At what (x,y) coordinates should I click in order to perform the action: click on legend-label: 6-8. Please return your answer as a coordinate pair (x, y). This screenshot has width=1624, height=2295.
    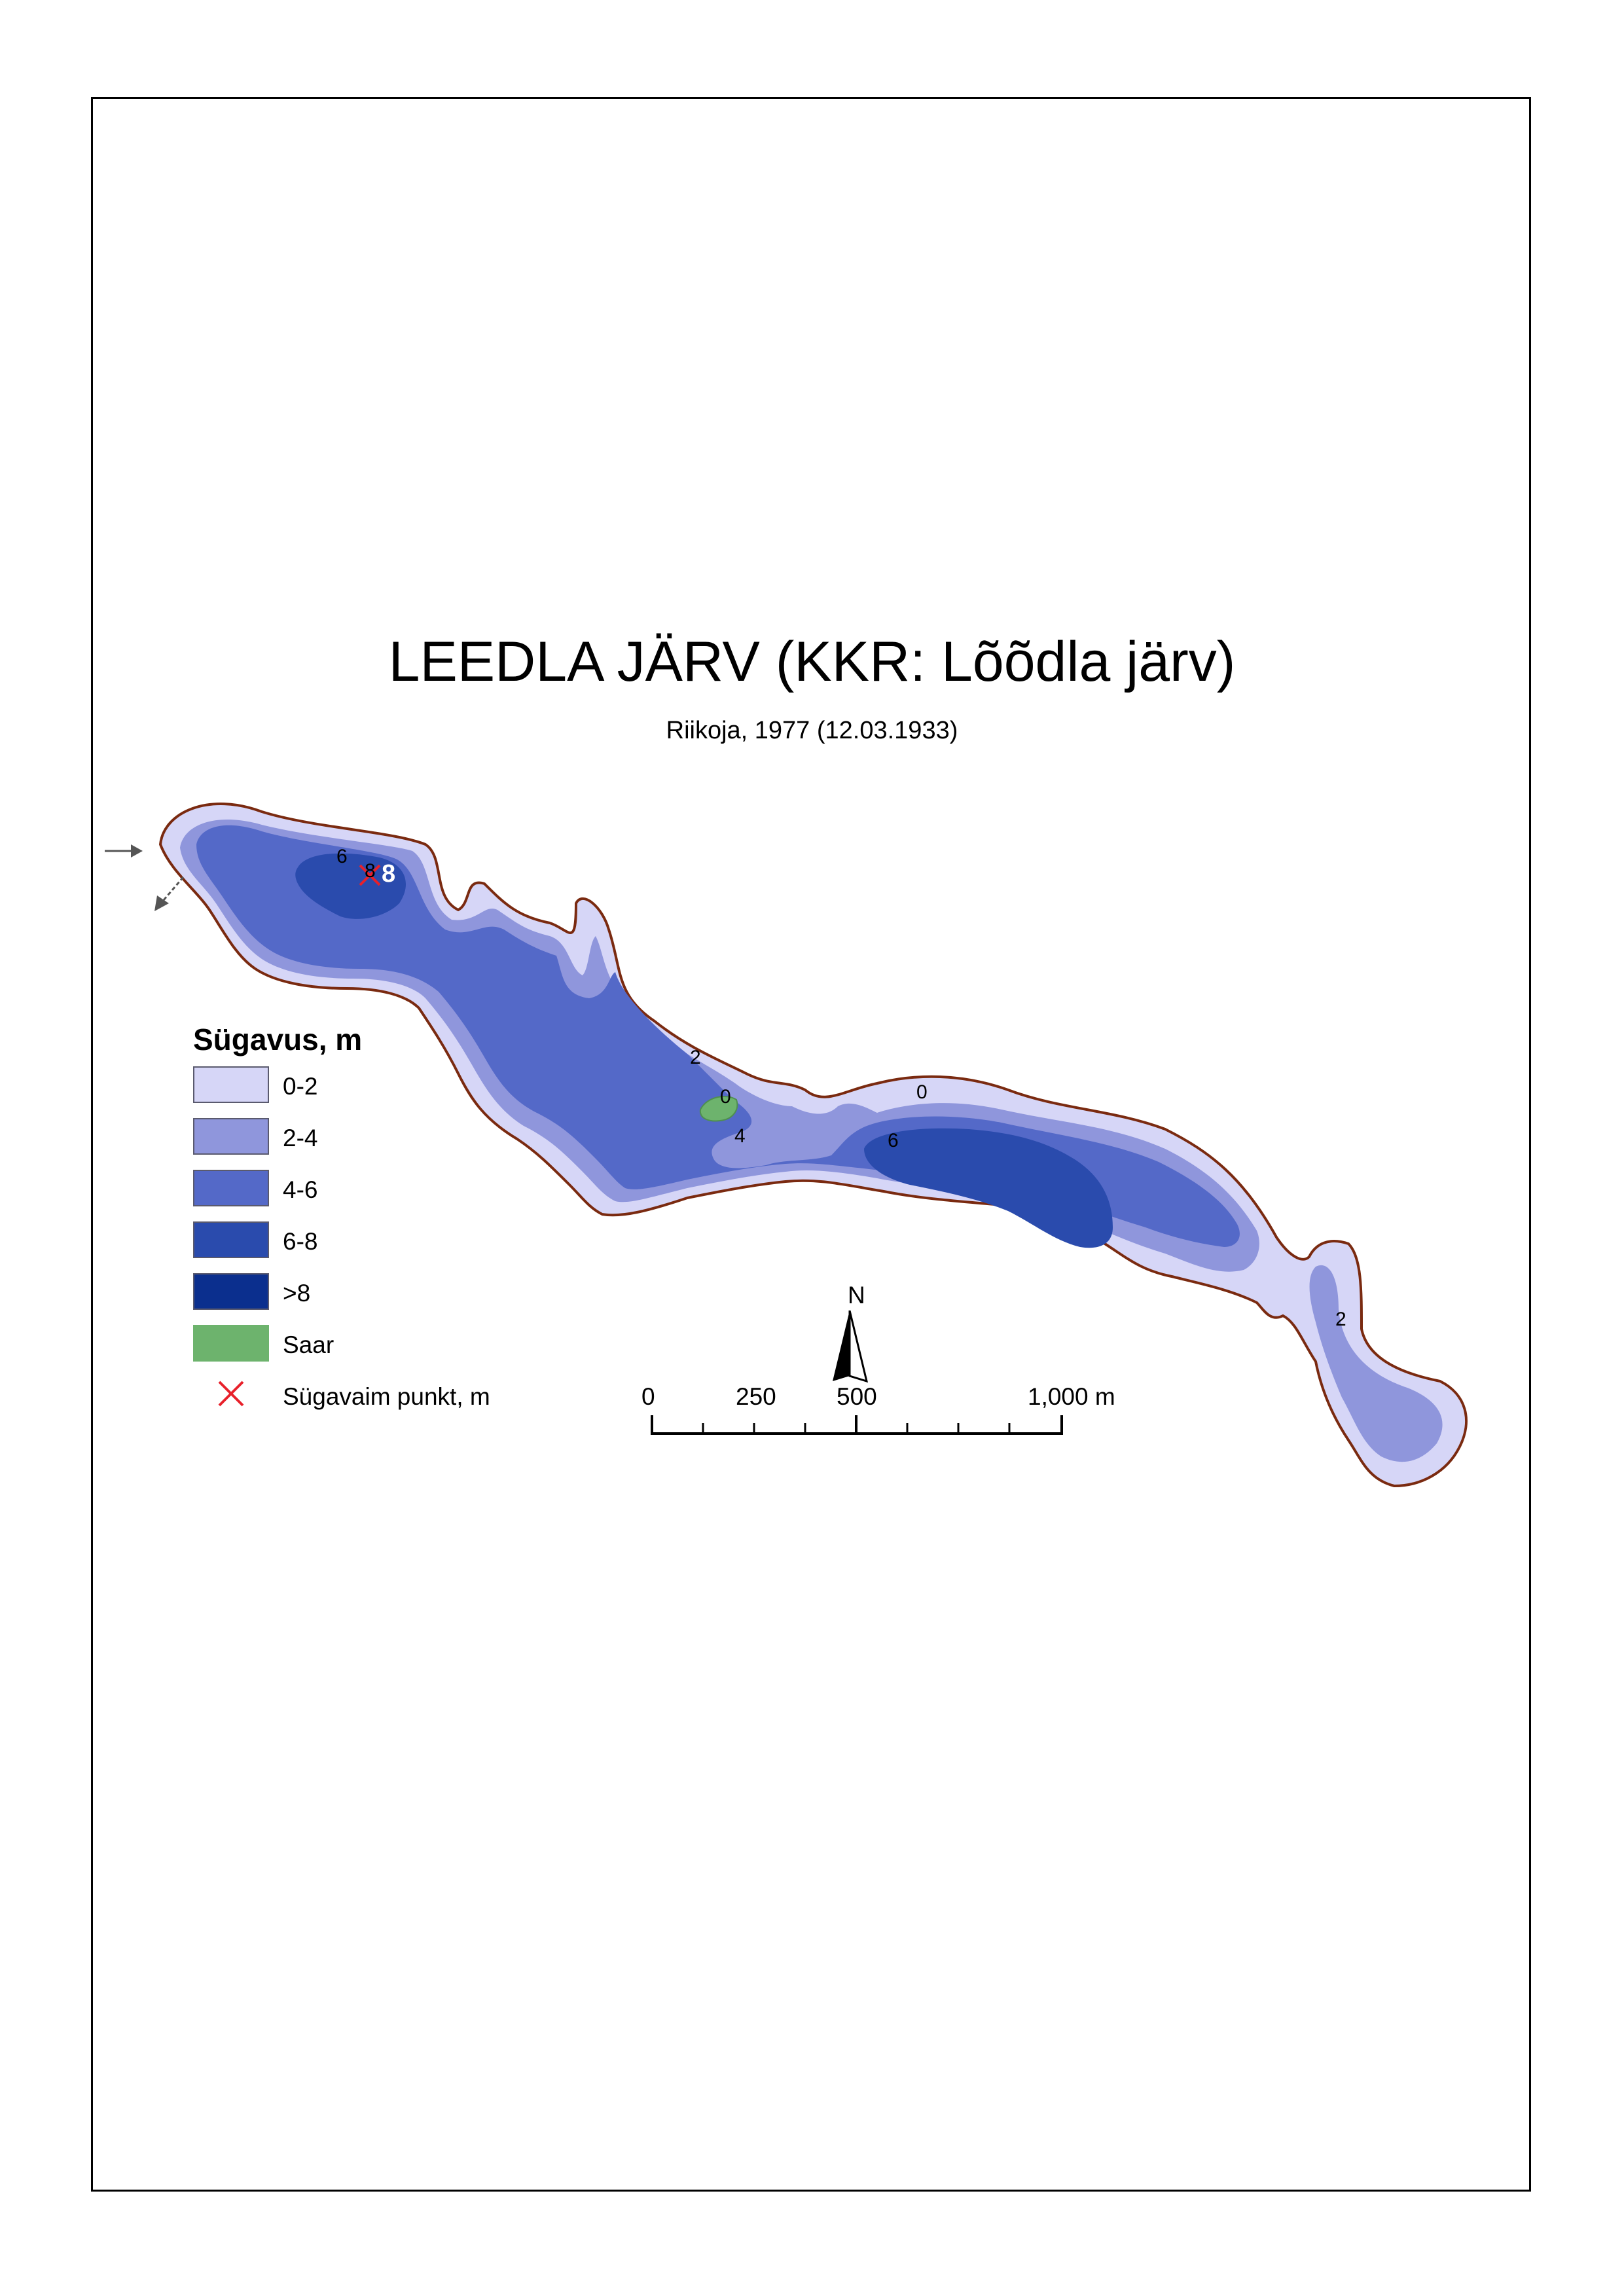
    Looking at the image, I should click on (300, 1242).